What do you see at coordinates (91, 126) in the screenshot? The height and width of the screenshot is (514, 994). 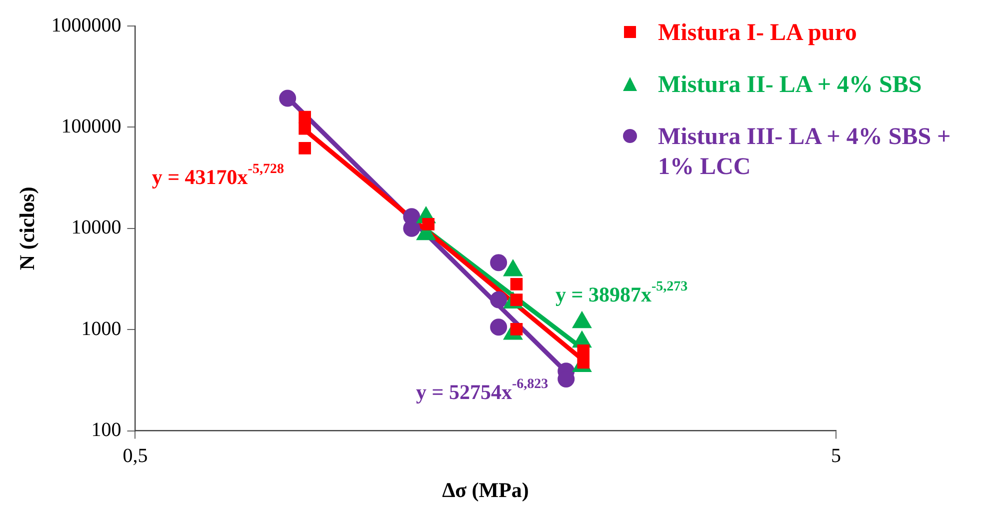 I see `y-tick-label: 100000` at bounding box center [91, 126].